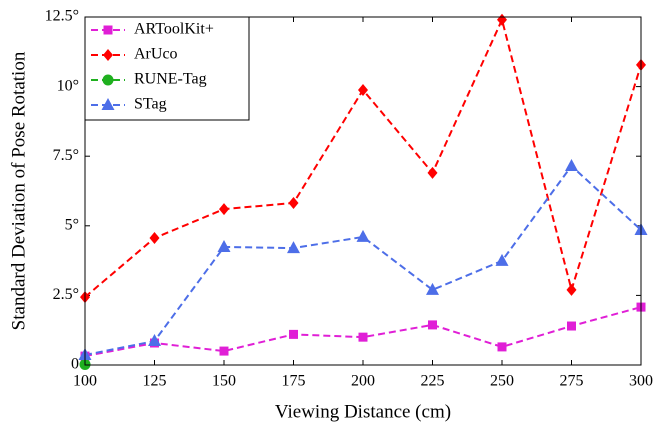  Describe the element at coordinates (18, 190) in the screenshot. I see `y-axis-title: Standard Deviation of Pose Rotation` at that location.